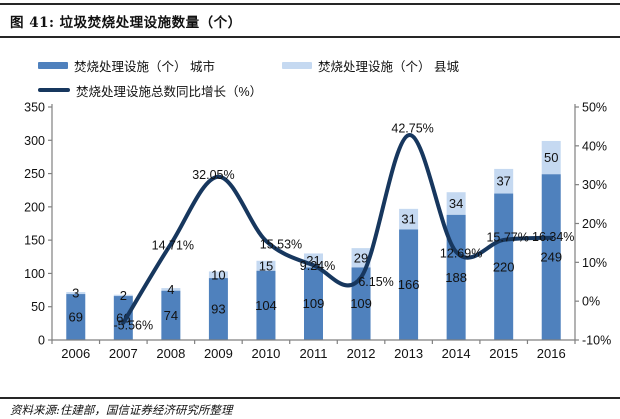  What do you see at coordinates (375, 282) in the screenshot?
I see `growth-point-label: 6.15%` at bounding box center [375, 282].